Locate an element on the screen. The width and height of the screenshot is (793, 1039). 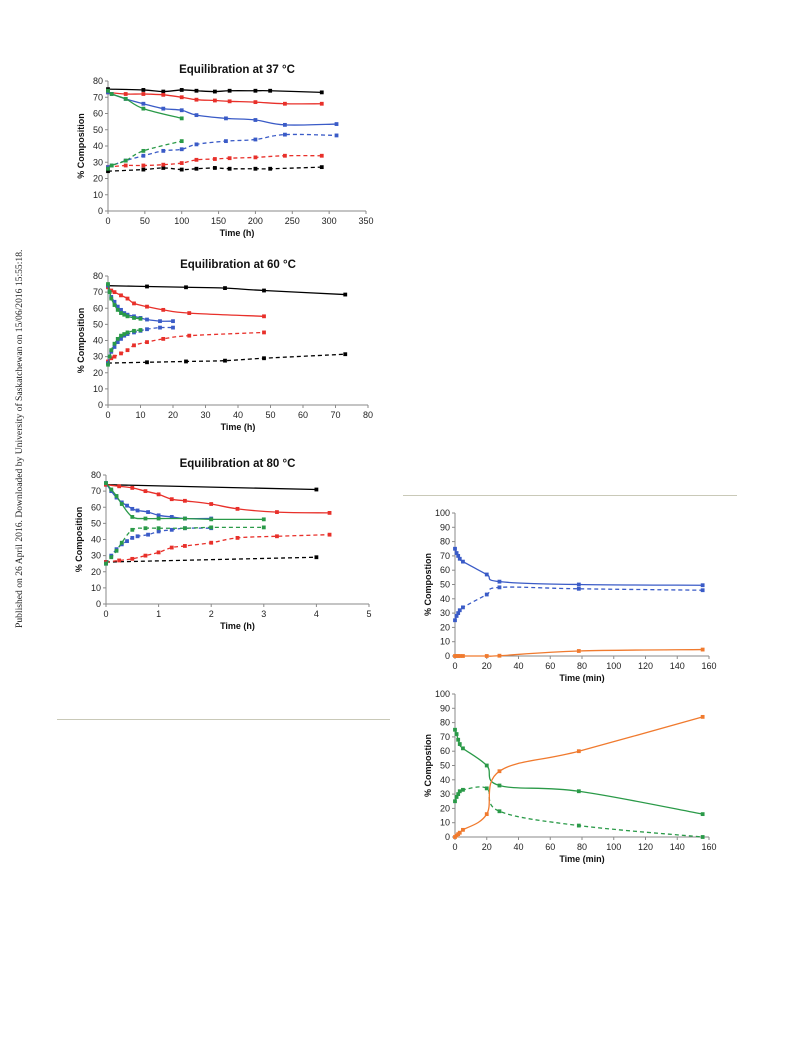
y-tick-label: 10 is located at coordinates (445, 823).